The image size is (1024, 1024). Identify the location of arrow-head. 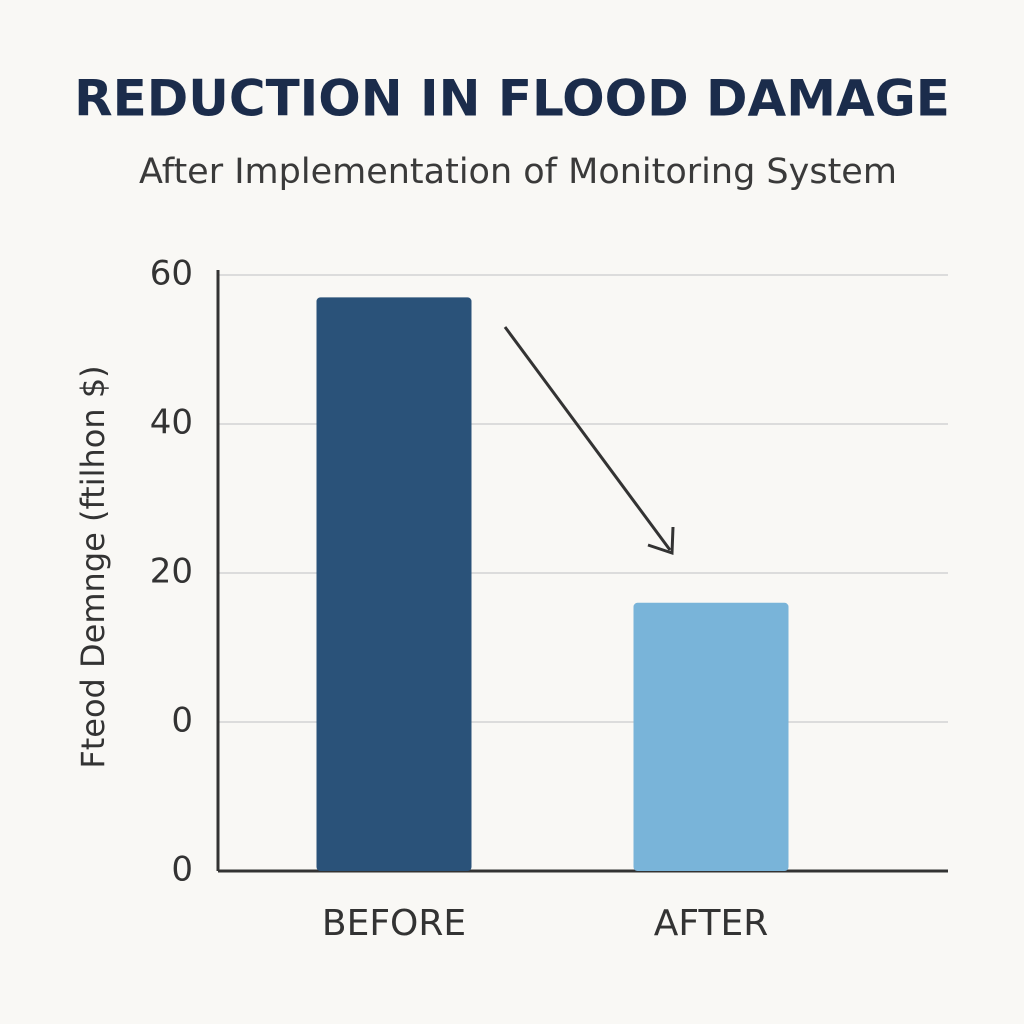
(661, 541).